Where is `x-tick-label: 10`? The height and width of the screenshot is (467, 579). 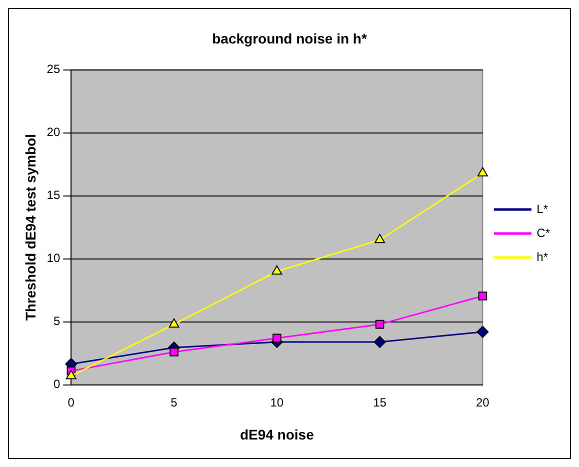 x-tick-label: 10 is located at coordinates (277, 402).